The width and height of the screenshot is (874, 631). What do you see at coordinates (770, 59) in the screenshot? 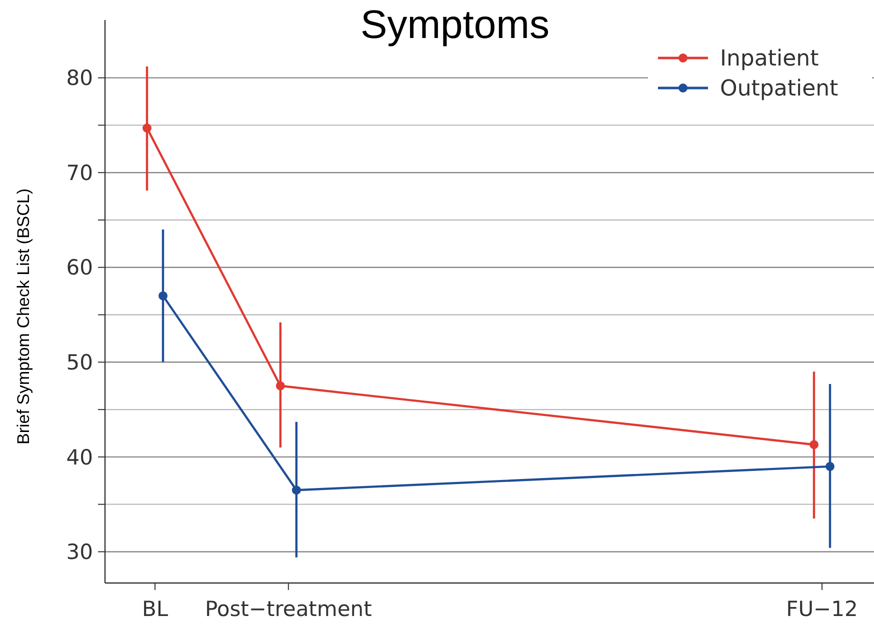
I see `legend-label: Inpatient` at bounding box center [770, 59].